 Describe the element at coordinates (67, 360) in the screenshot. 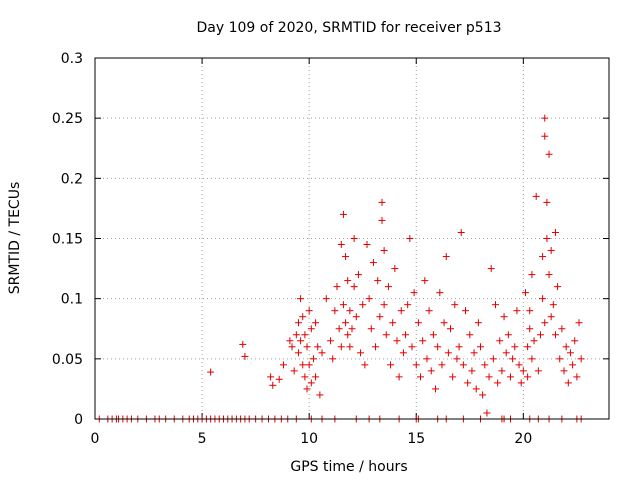

I see `y-tick-label: 0.05` at that location.